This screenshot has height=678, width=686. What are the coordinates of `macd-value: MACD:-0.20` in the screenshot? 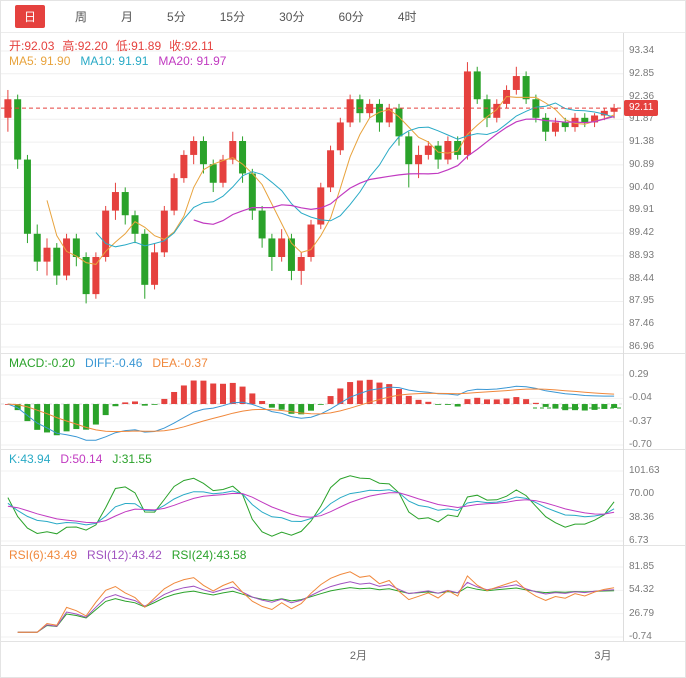 It's located at (42, 363).